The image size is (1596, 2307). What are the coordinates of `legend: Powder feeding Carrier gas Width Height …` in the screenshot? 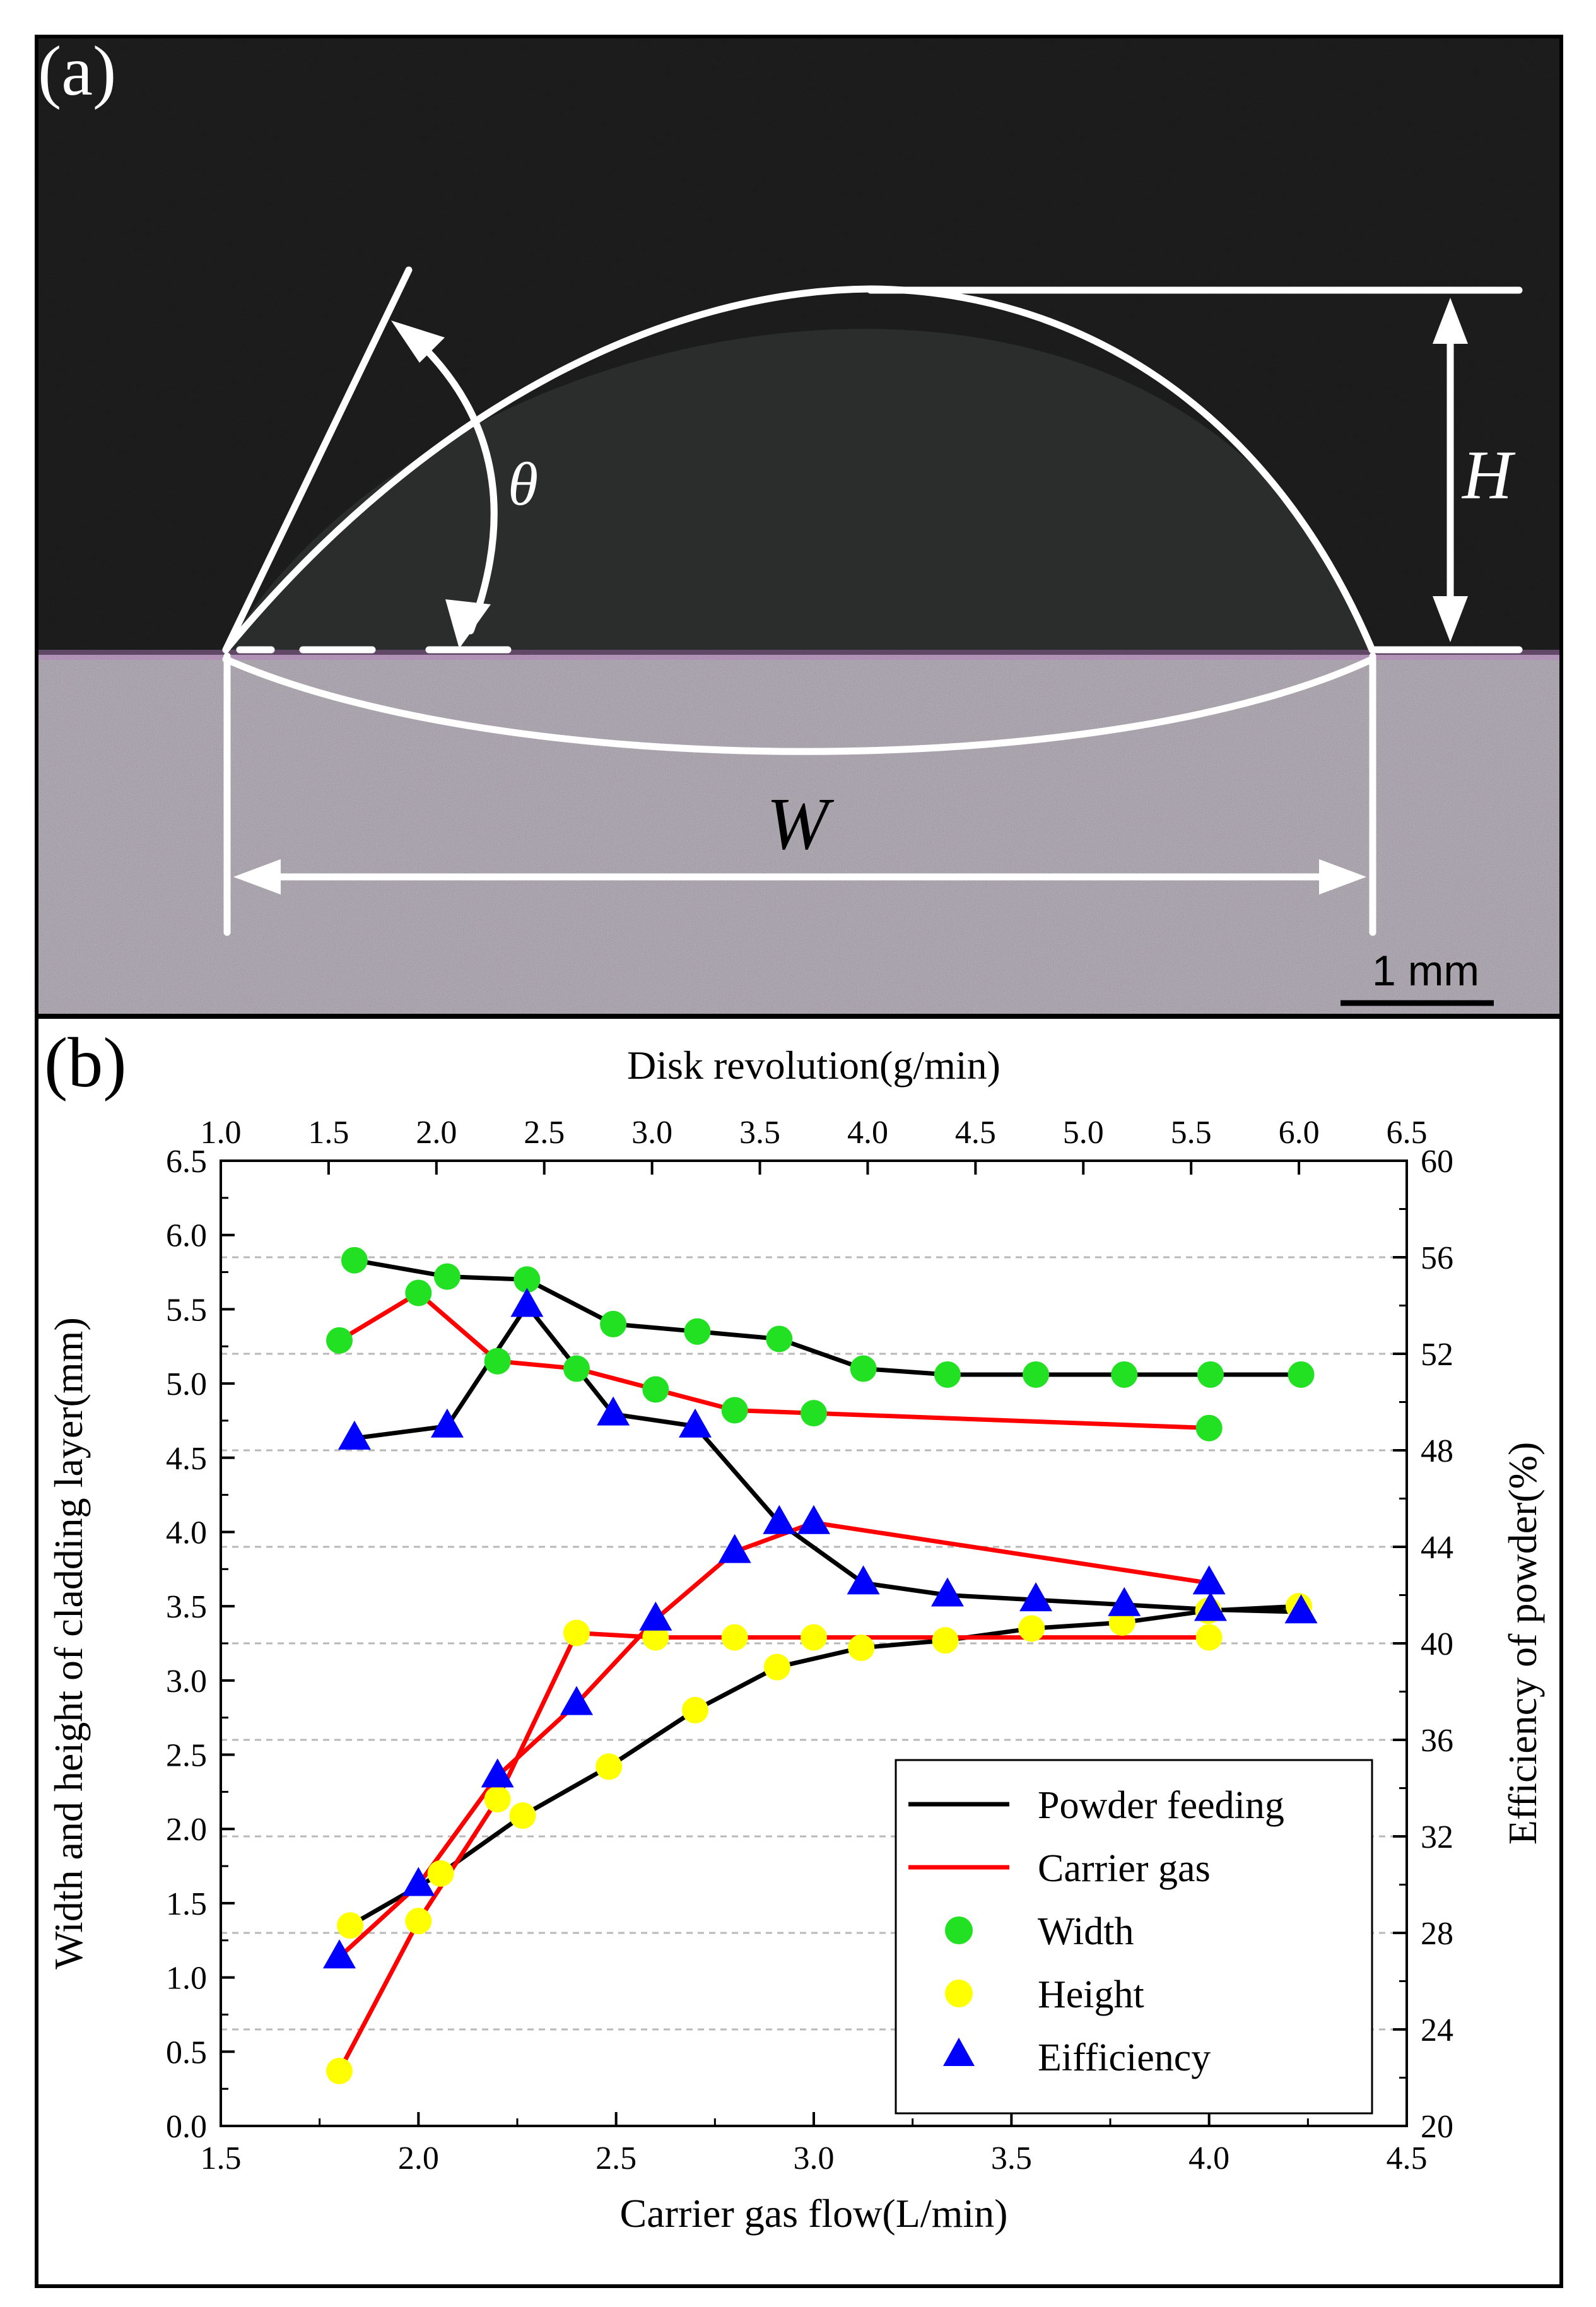 It's located at (1134, 1937).